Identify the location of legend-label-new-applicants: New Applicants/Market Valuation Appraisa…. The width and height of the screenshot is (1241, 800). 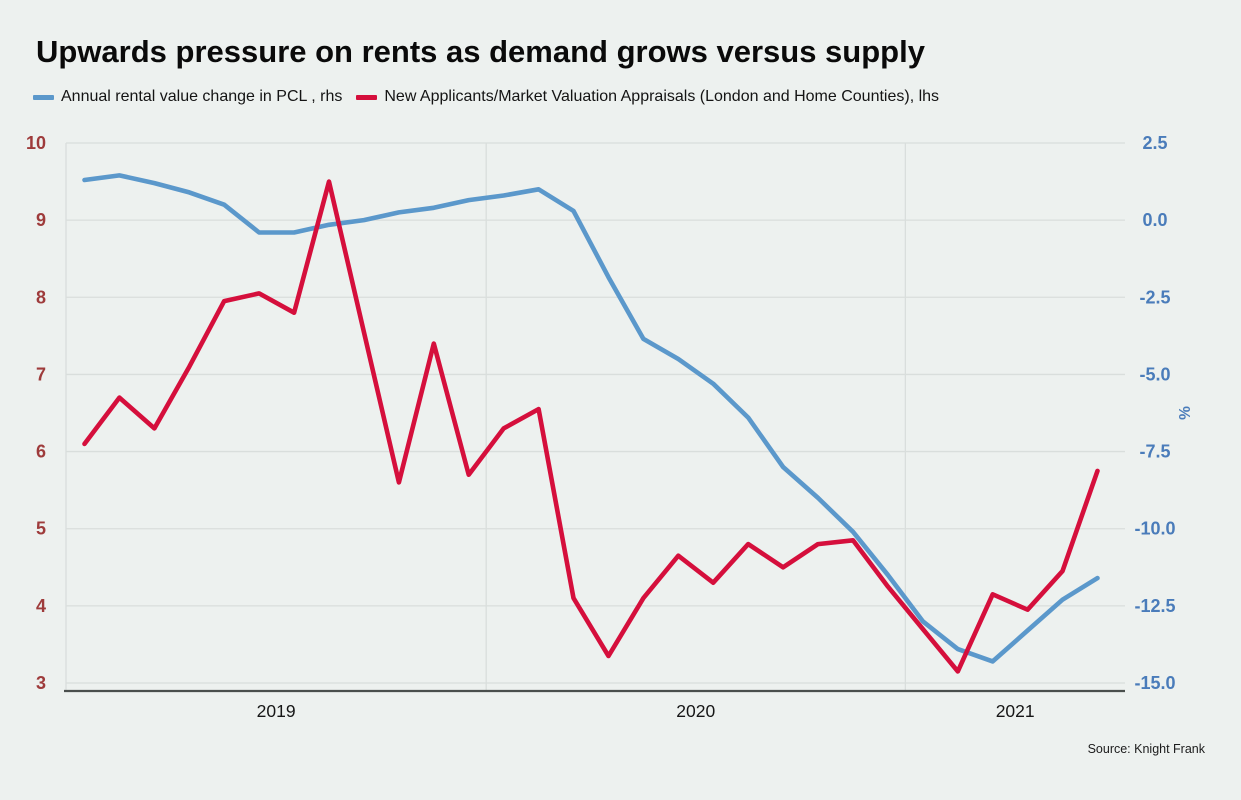
(662, 96).